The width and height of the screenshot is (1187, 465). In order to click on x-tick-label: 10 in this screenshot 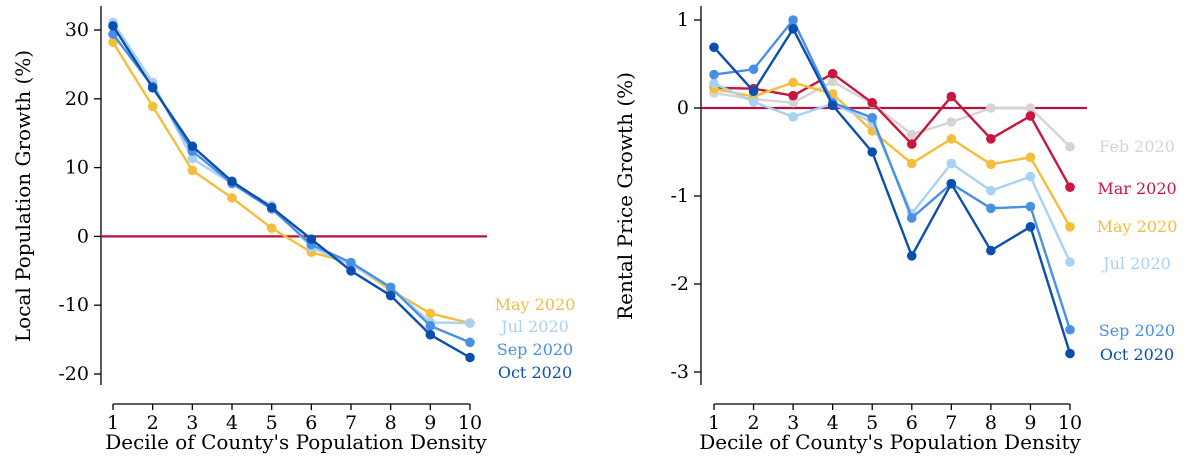, I will do `click(470, 423)`.